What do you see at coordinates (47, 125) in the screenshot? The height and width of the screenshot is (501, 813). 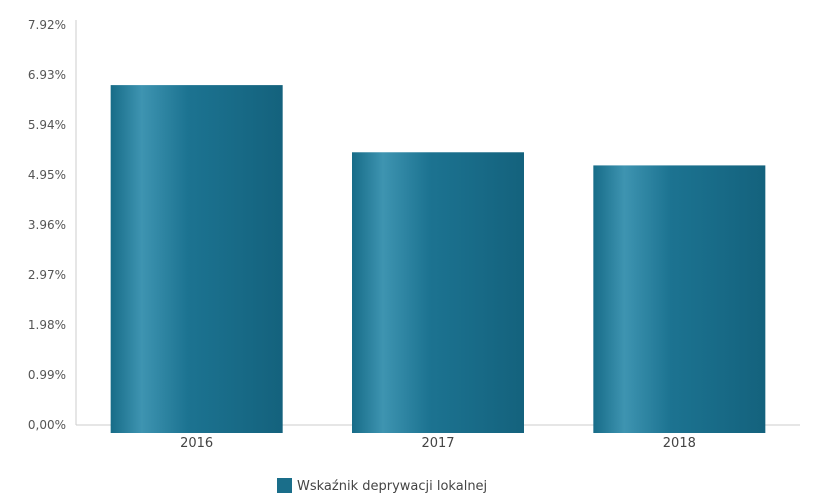 I see `y-tick-label: 5.94%` at bounding box center [47, 125].